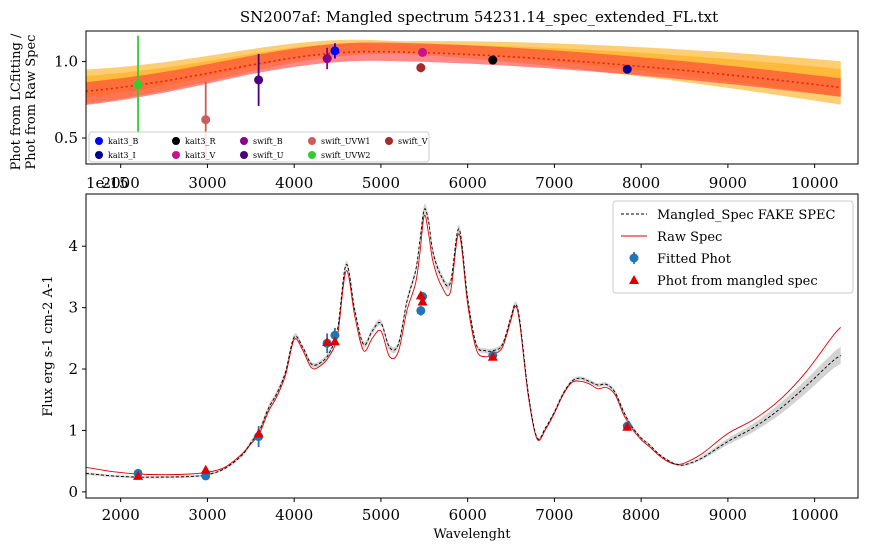  Describe the element at coordinates (66, 138) in the screenshot. I see `top-ytick-label: 0.5` at that location.